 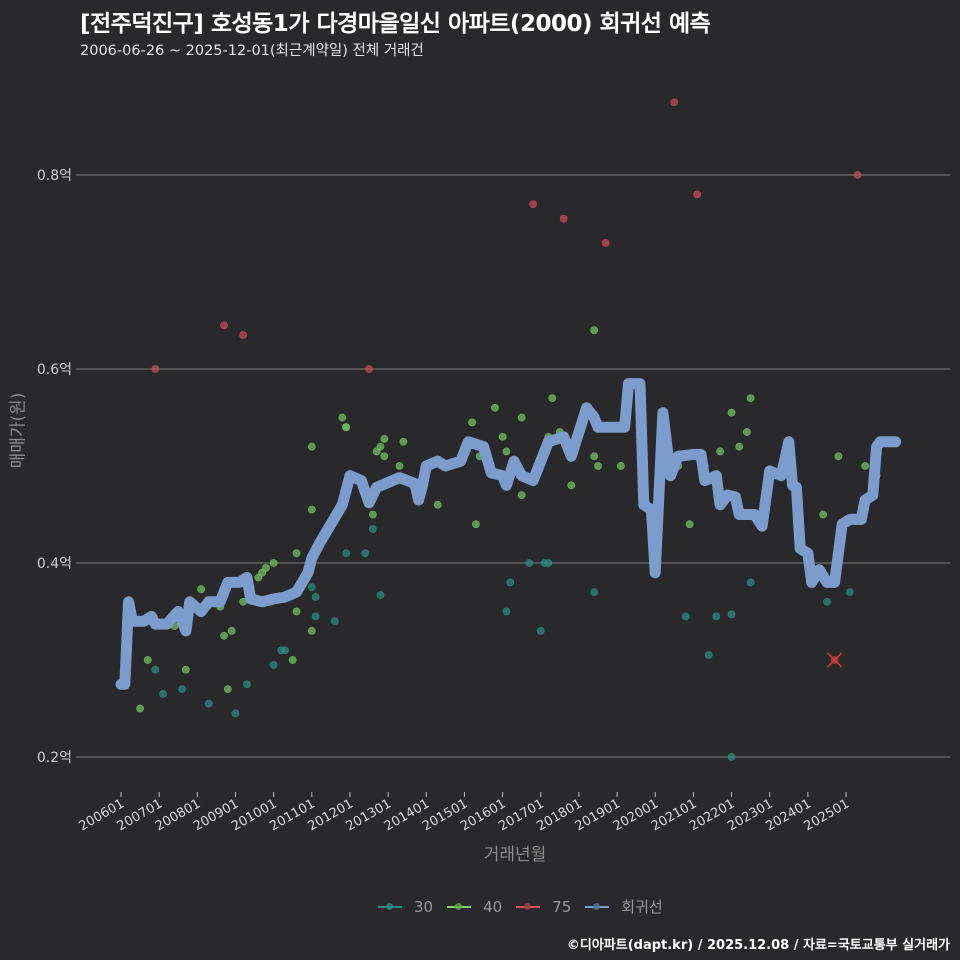 What do you see at coordinates (835, 660) in the screenshot?
I see `highlight-x-marker` at bounding box center [835, 660].